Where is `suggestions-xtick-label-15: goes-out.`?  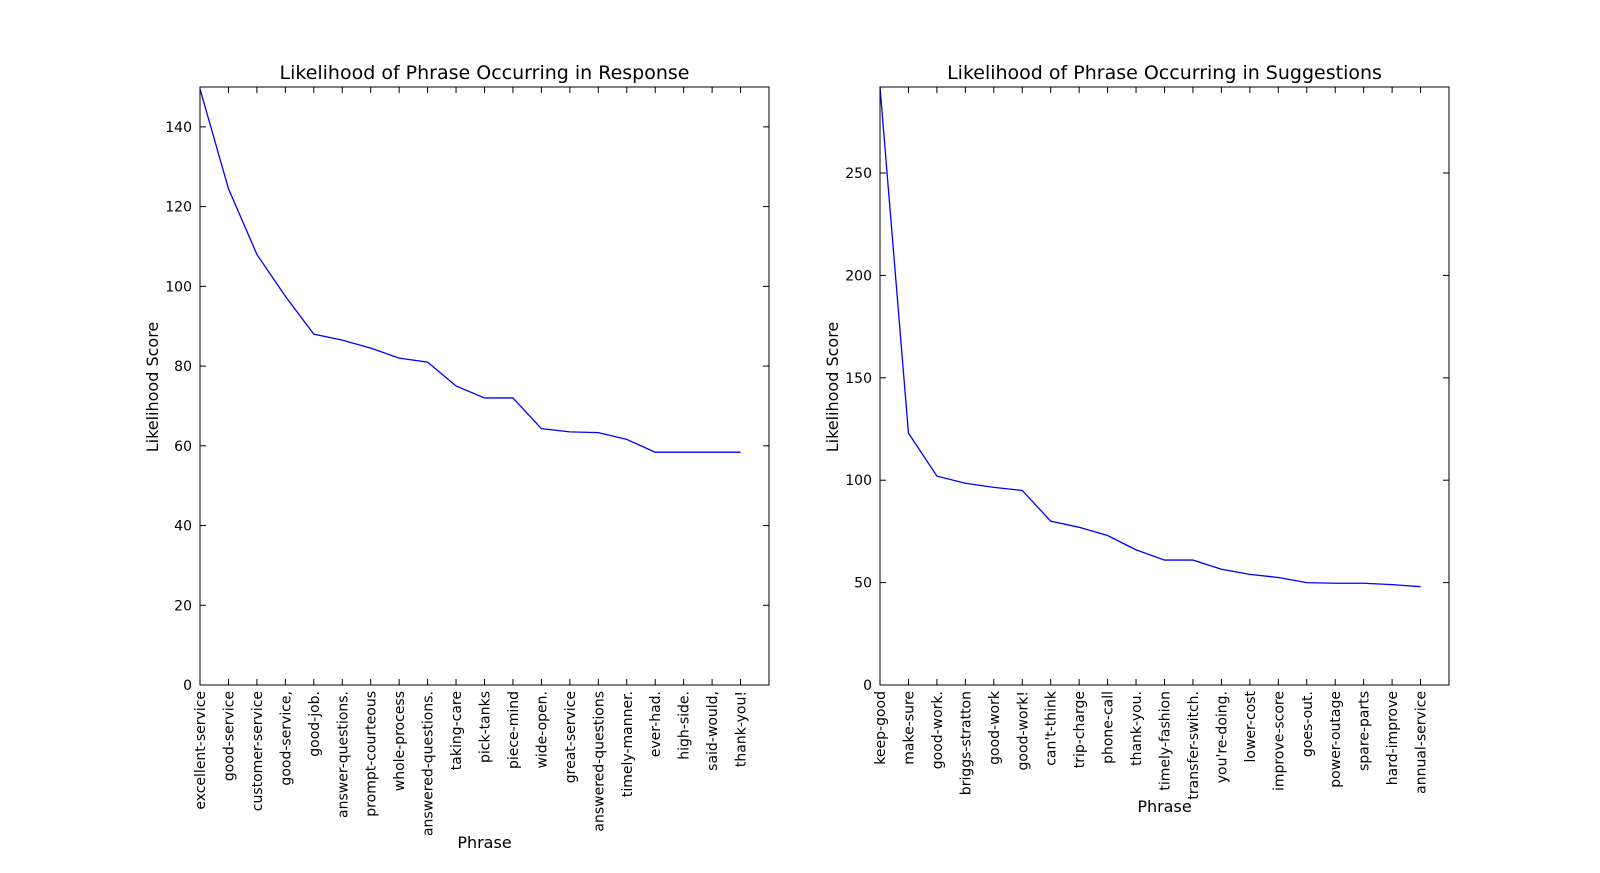
suggestions-xtick-label-15: goes-out. is located at coordinates (1308, 724).